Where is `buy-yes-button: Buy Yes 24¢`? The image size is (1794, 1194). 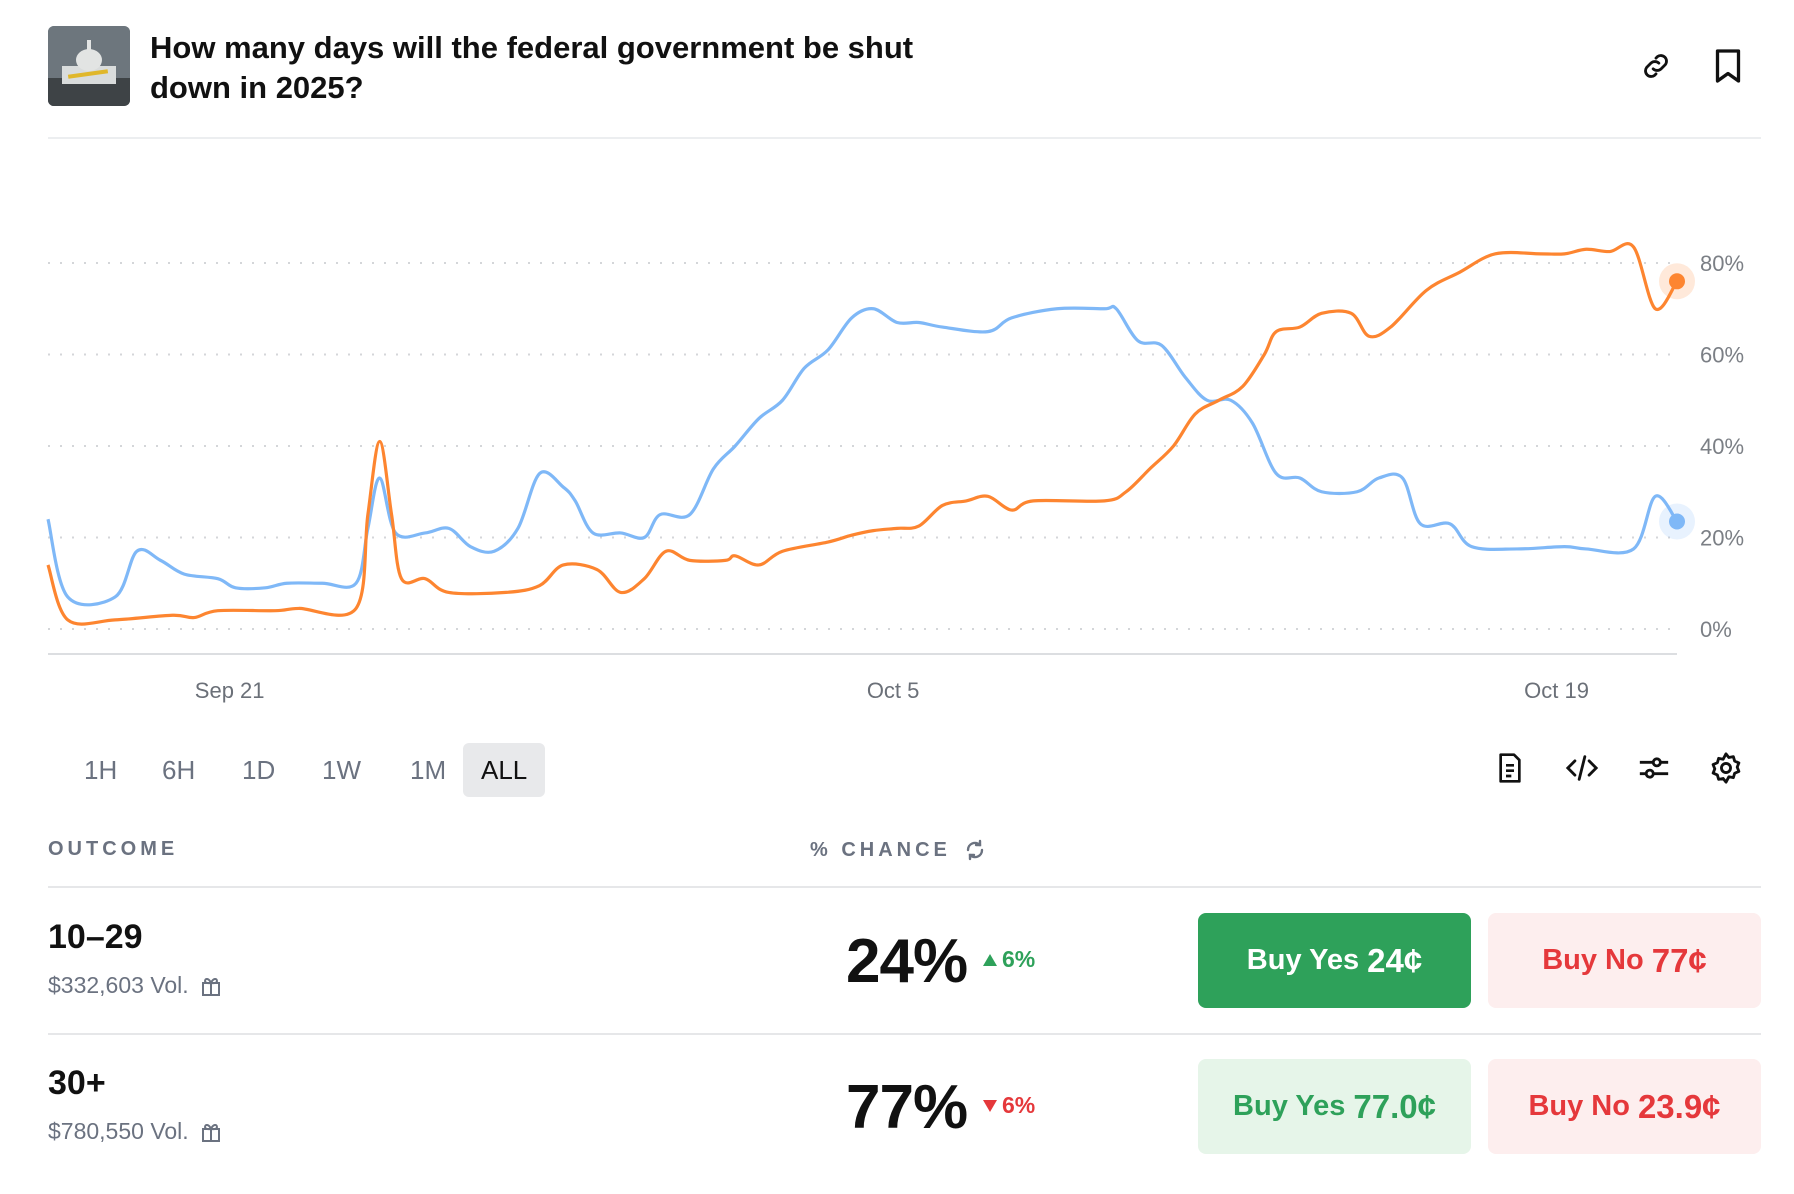
buy-yes-button: Buy Yes 24¢ is located at coordinates (1334, 960).